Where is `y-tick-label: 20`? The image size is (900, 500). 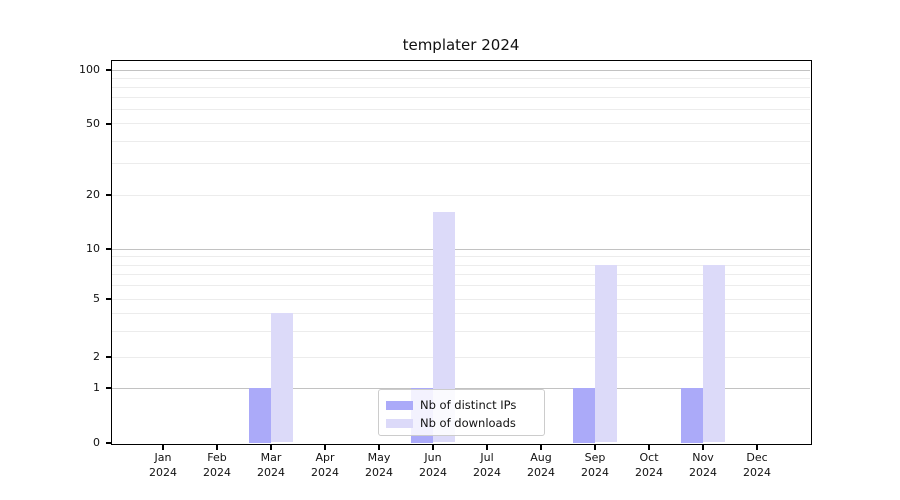
y-tick-label: 20 is located at coordinates (93, 195).